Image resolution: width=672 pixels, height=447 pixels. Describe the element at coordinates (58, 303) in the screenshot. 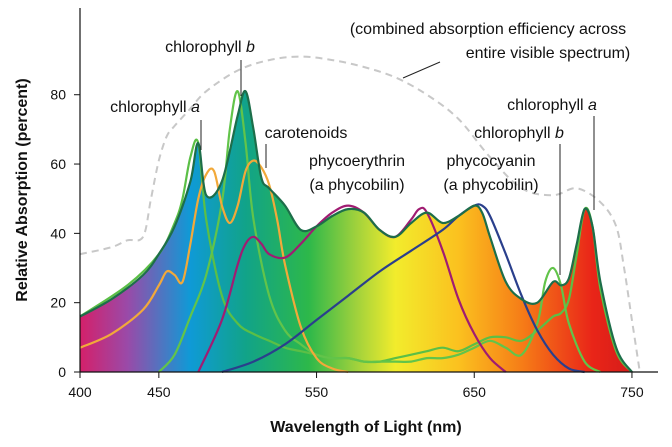

I see `y-tick-label-20: 20` at that location.